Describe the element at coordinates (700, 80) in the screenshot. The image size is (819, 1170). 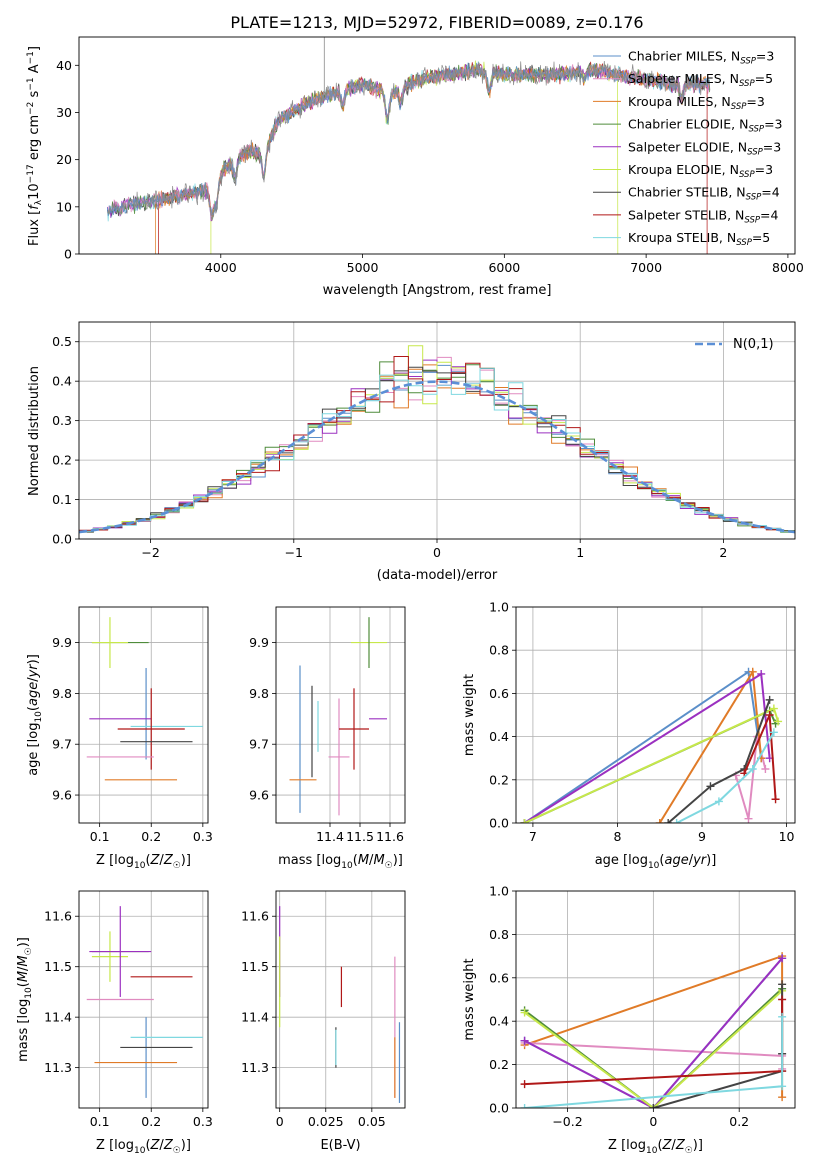
I see `legend-label: Salpeter MILES, NSSP=5` at that location.